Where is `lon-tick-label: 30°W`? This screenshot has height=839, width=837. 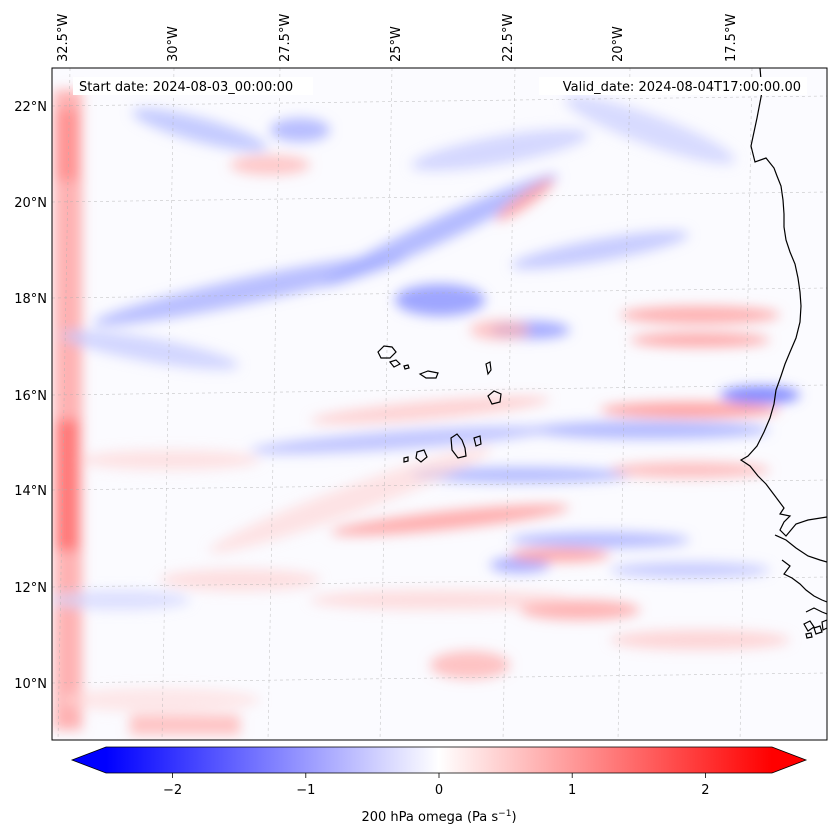
lon-tick-label: 30°W is located at coordinates (173, 44).